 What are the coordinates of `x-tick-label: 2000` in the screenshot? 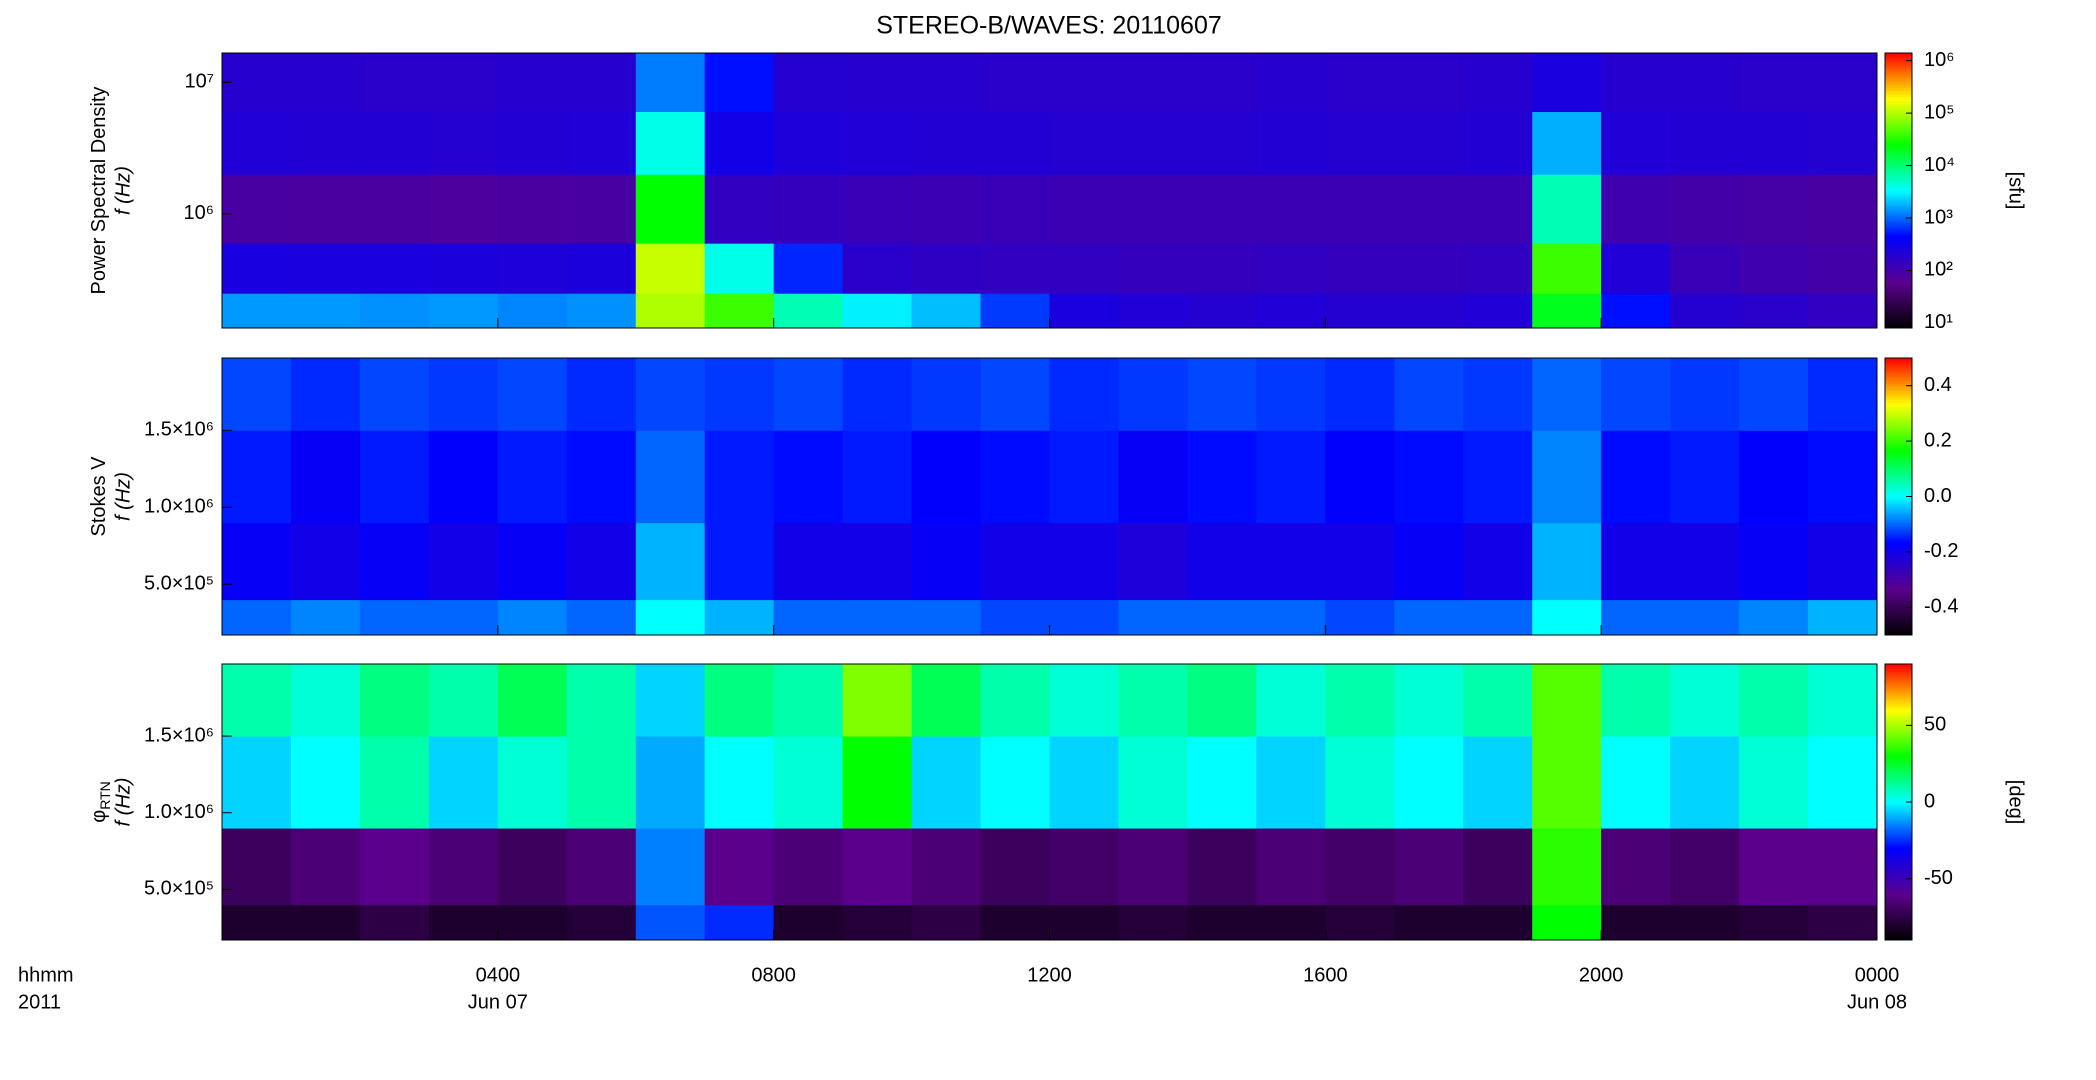 It's located at (1601, 975).